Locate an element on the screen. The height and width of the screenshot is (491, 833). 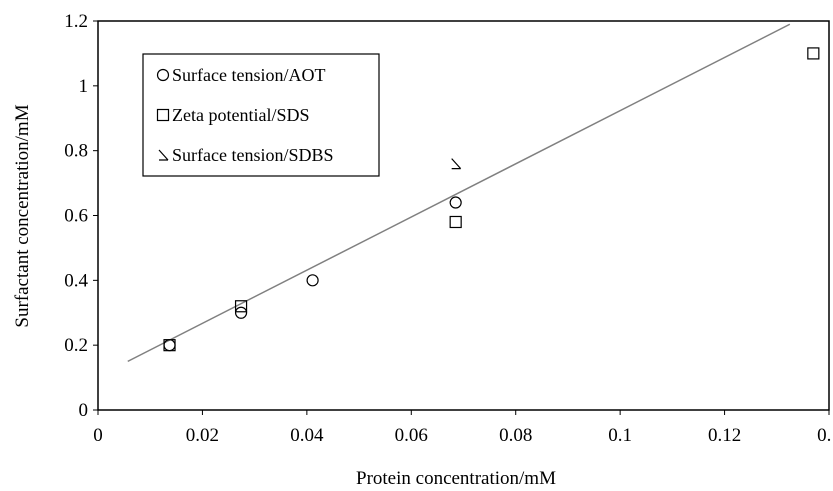
x-tick-label: 0 is located at coordinates (98, 435).